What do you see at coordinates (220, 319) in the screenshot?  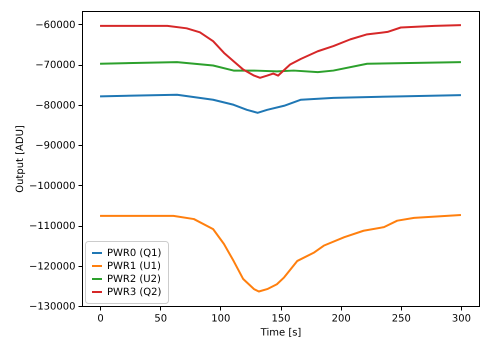 I see `x-tick-label: 100` at bounding box center [220, 319].